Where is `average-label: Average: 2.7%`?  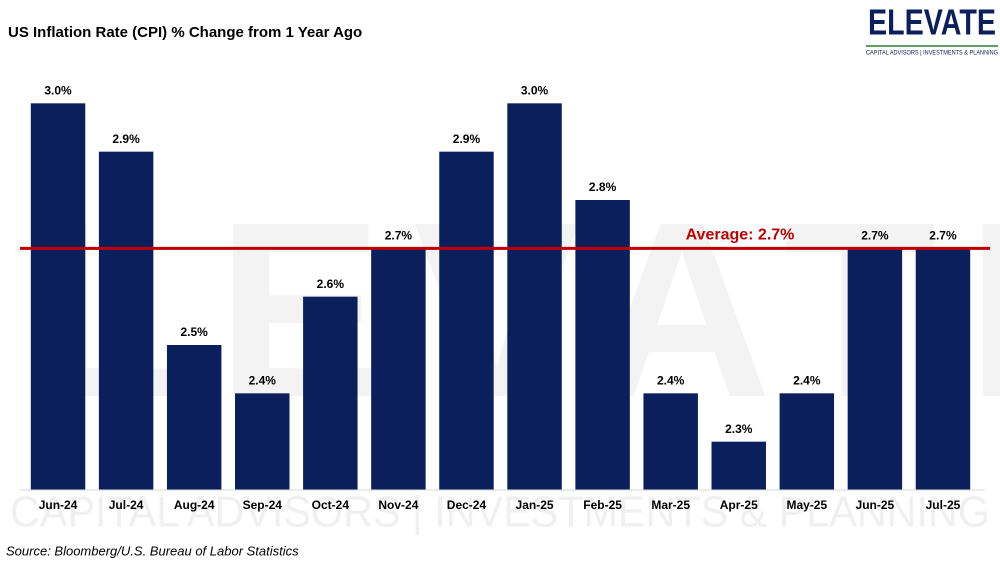 average-label: Average: 2.7% is located at coordinates (740, 235).